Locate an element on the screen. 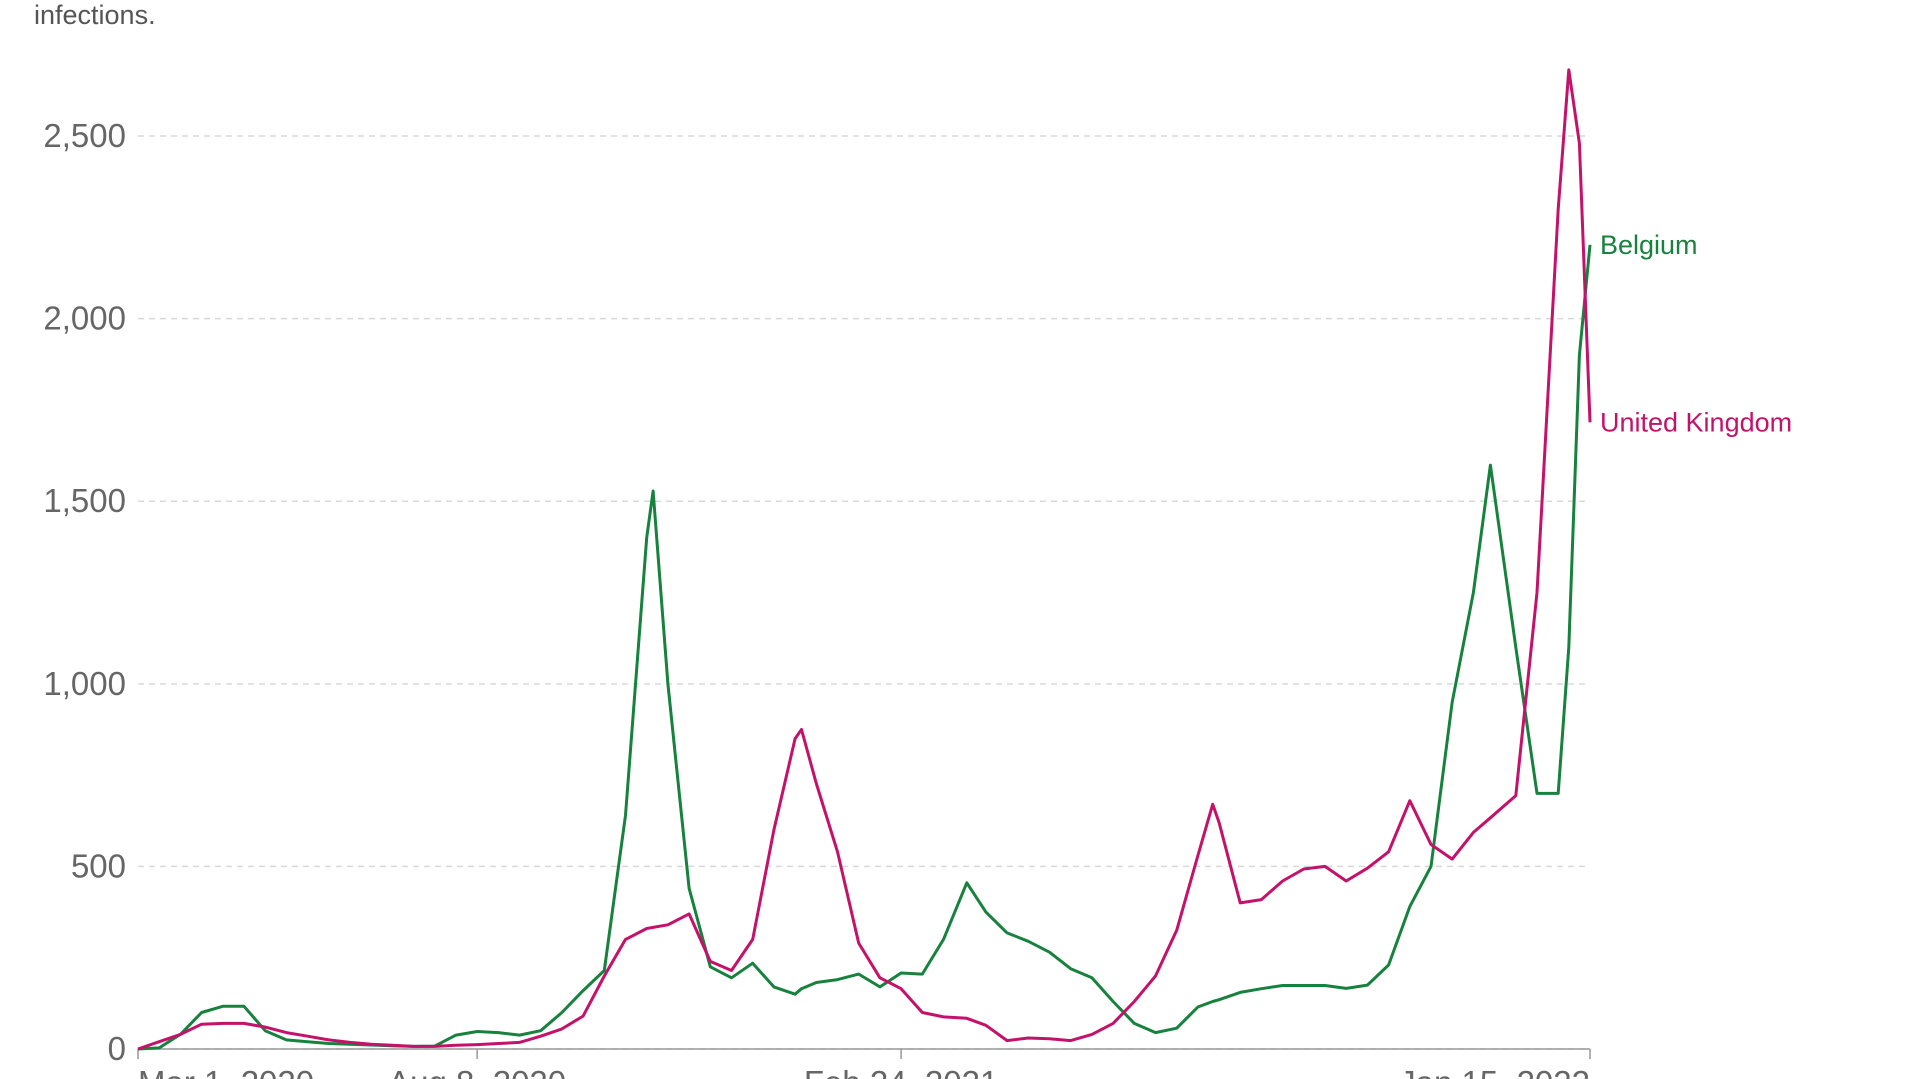 The height and width of the screenshot is (1079, 1920). x-tick-label: Feb 24, 2021 is located at coordinates (901, 1071).